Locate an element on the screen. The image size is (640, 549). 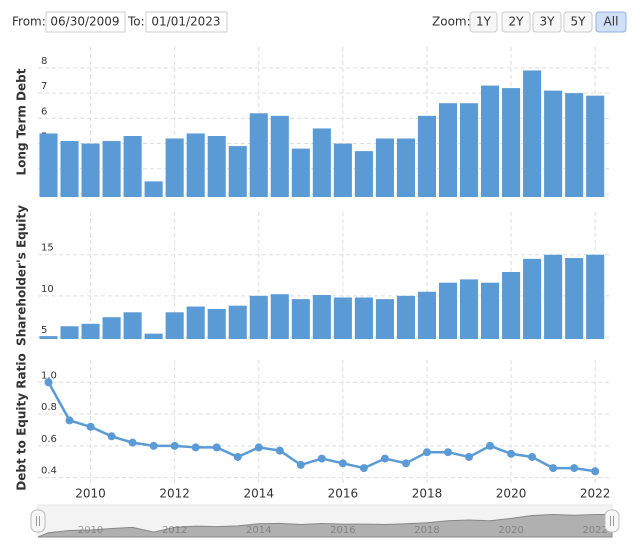
to-value: 01/01/2023 is located at coordinates (185, 22).